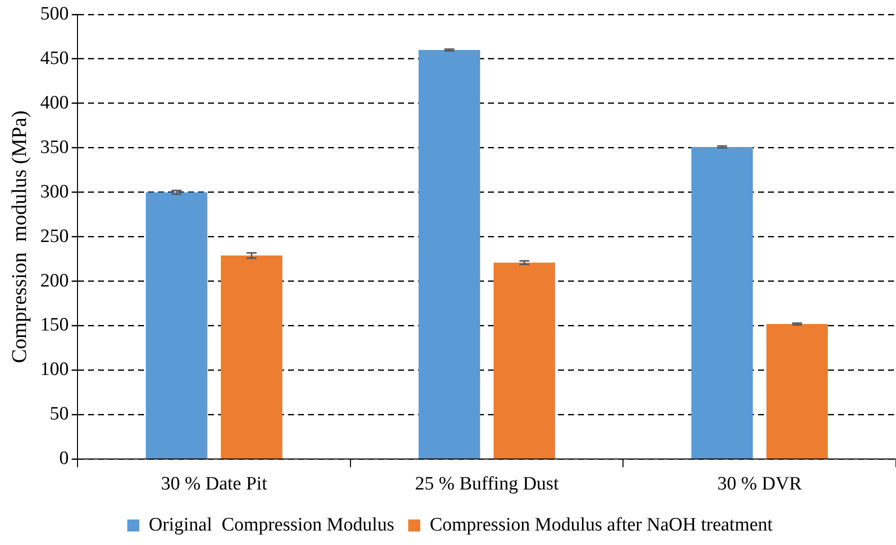  I want to click on y-tick-label: 450, so click(54, 58).